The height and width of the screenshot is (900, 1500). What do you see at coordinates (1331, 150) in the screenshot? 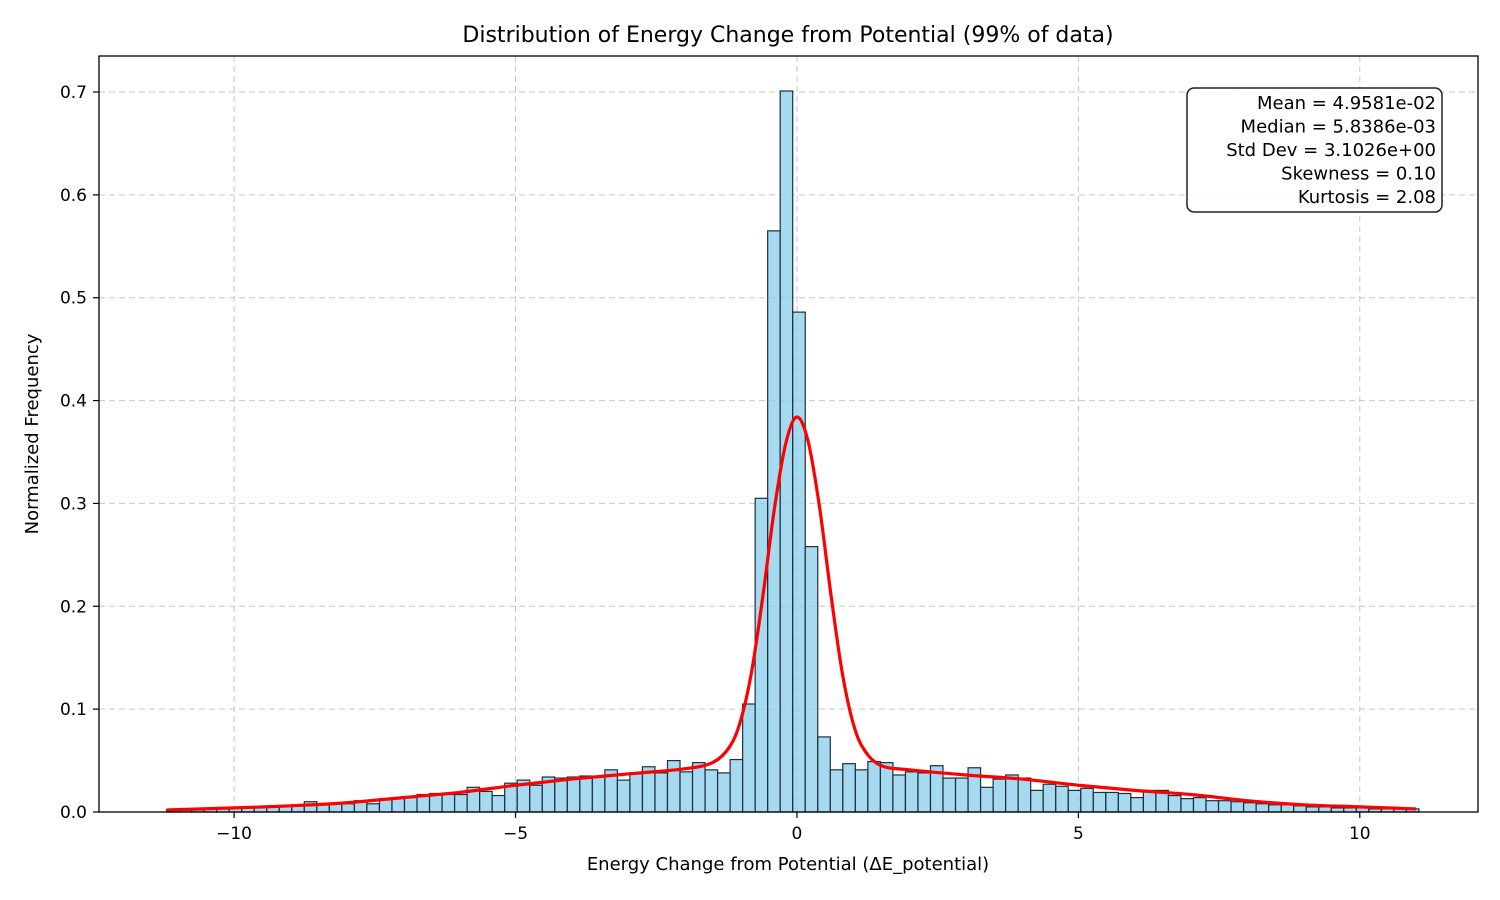
I see `stats-line: Std Dev = 3.1026e+00` at bounding box center [1331, 150].